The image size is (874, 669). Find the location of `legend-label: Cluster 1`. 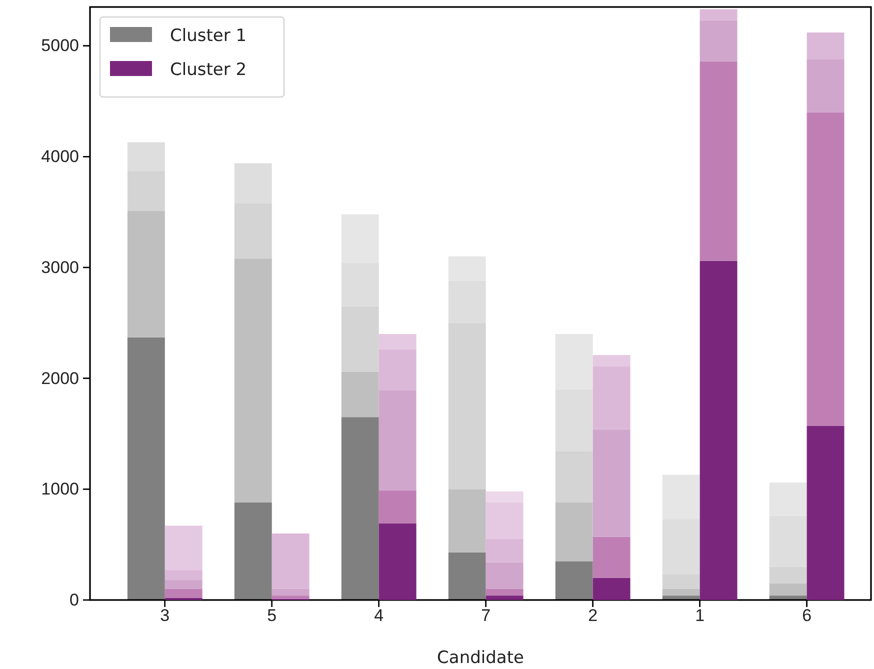

legend-label: Cluster 1 is located at coordinates (208, 36).